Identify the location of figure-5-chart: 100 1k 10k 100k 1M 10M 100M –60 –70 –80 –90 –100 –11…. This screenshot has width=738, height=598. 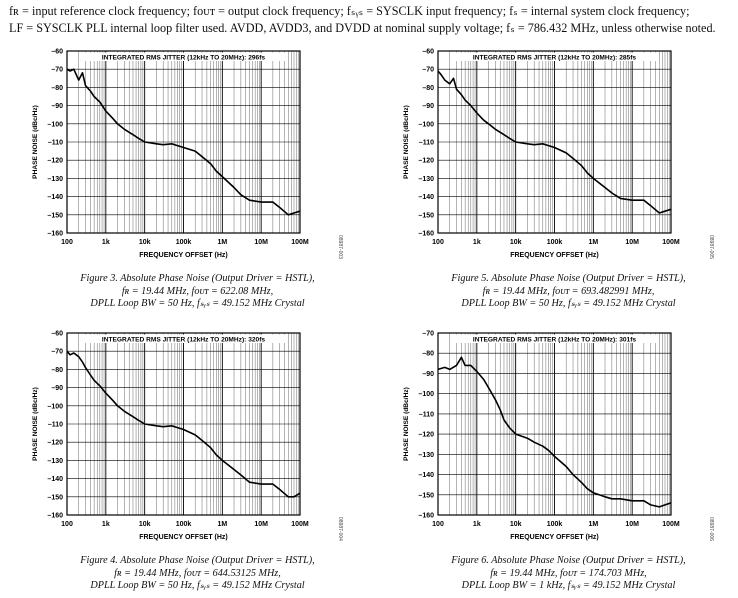
(541, 154).